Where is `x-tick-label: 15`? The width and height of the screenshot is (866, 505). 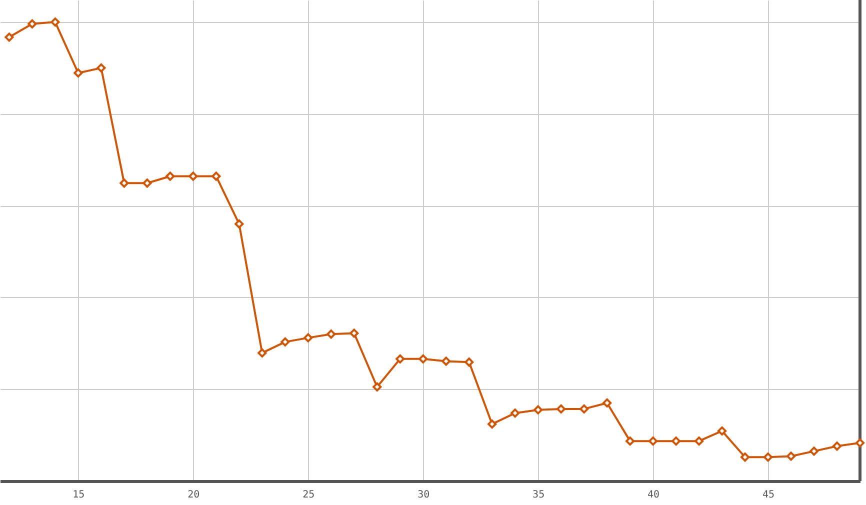
x-tick-label: 15 is located at coordinates (78, 495).